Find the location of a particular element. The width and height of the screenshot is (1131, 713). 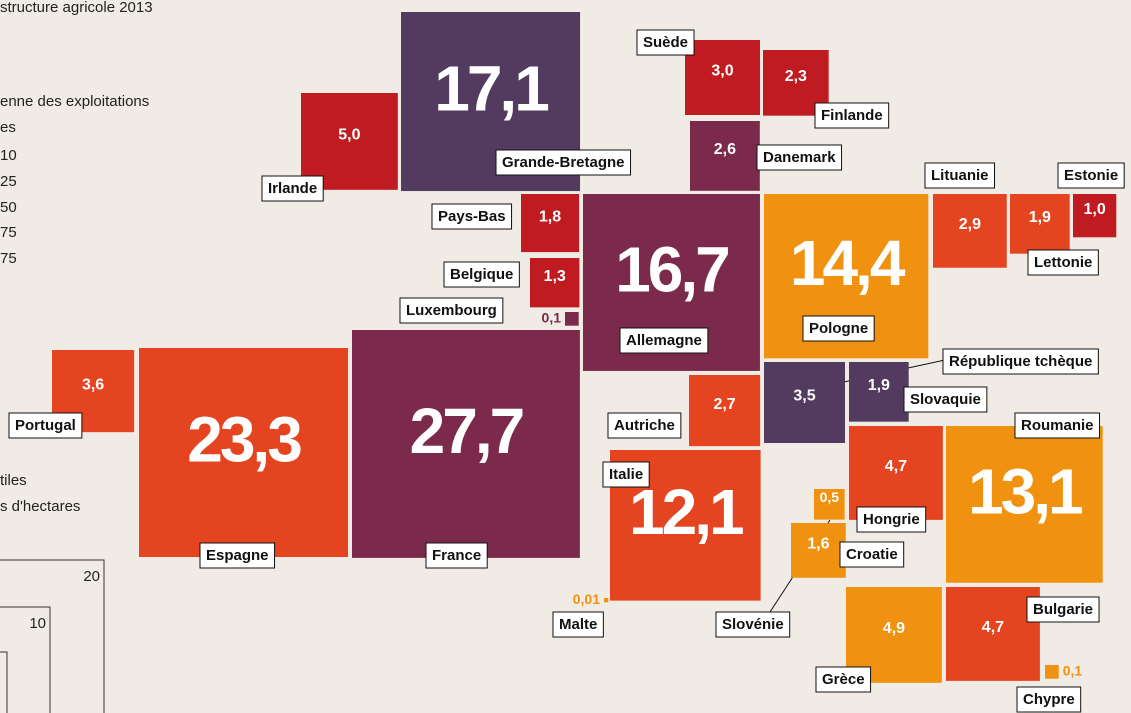

value-label: 2,7 is located at coordinates (724, 404).